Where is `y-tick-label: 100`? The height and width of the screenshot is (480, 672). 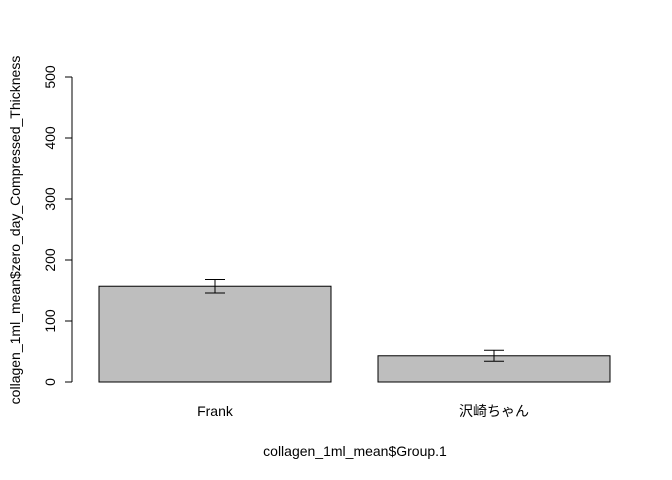
y-tick-label: 100 is located at coordinates (50, 321).